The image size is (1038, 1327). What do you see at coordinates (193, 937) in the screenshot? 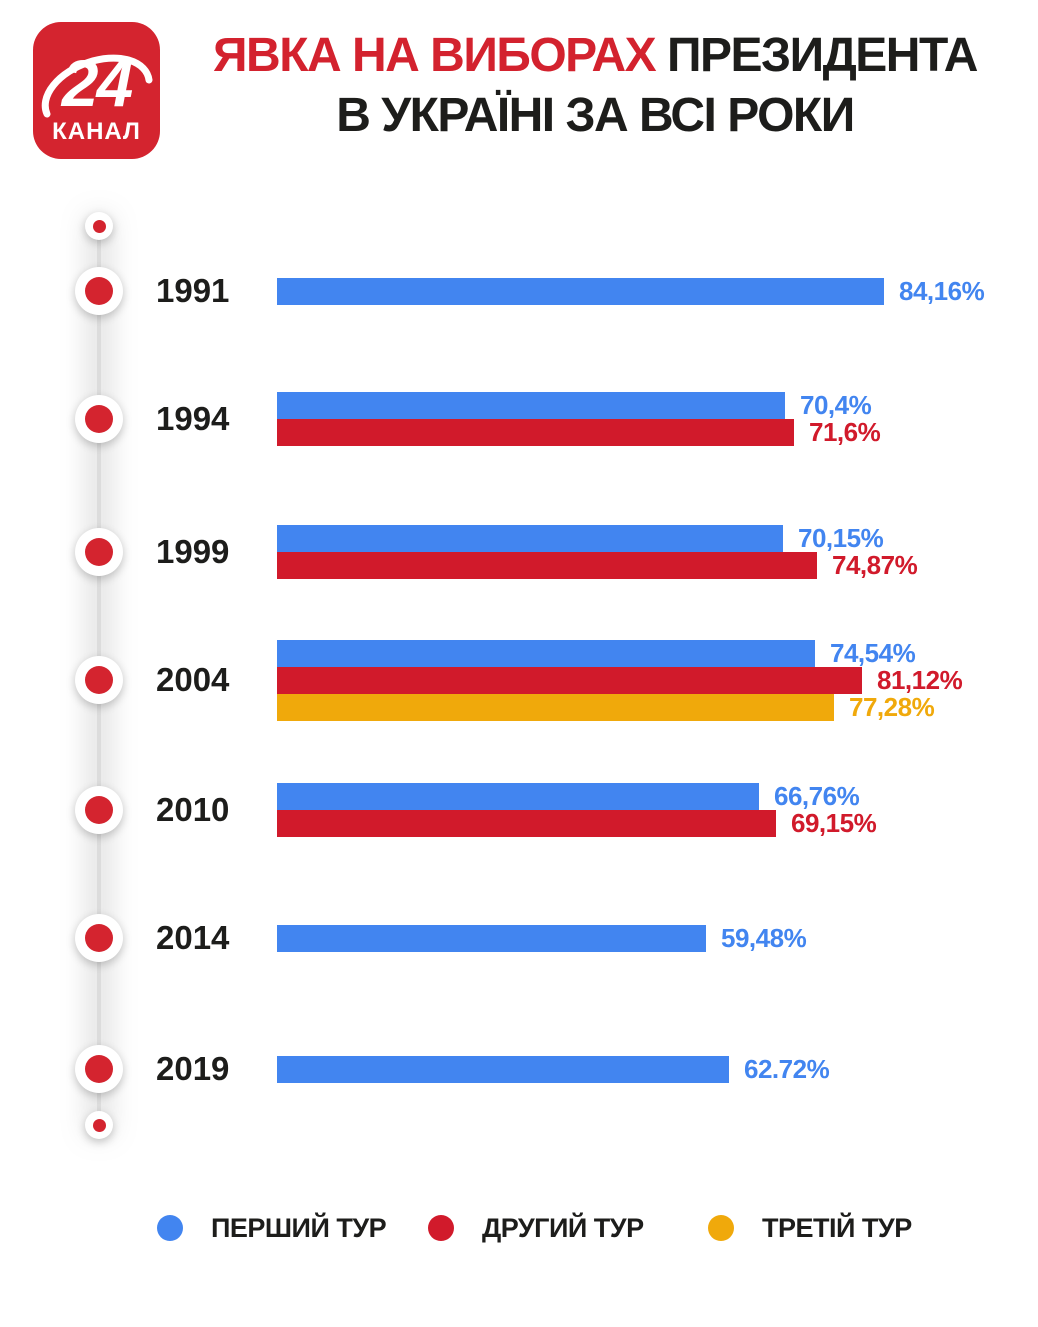
I see `year-label-2014: 2014` at bounding box center [193, 937].